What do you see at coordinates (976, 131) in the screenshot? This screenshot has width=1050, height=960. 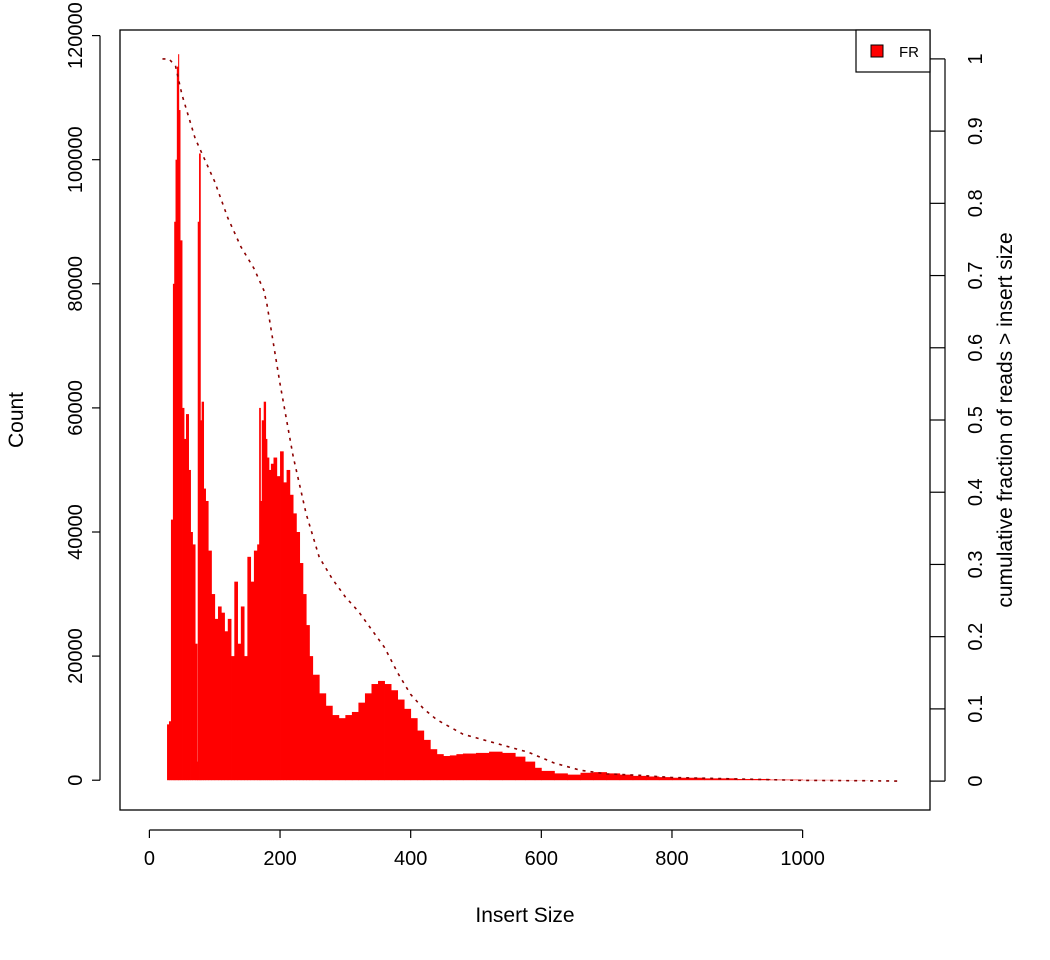 I see `y2-tick-label: 0.9` at bounding box center [976, 131].